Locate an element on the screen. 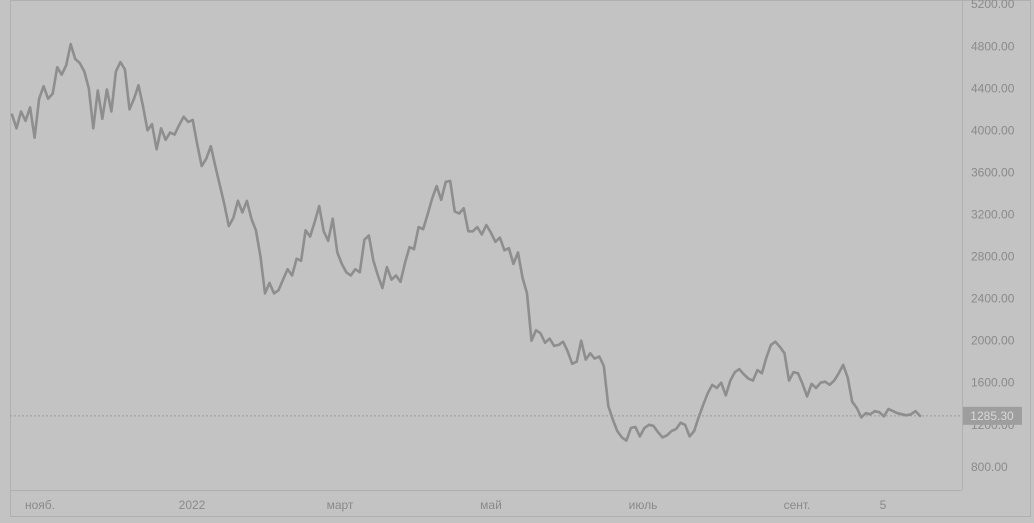 Image resolution: width=1034 pixels, height=523 pixels. last-price-label: 1285.30 is located at coordinates (992, 416).